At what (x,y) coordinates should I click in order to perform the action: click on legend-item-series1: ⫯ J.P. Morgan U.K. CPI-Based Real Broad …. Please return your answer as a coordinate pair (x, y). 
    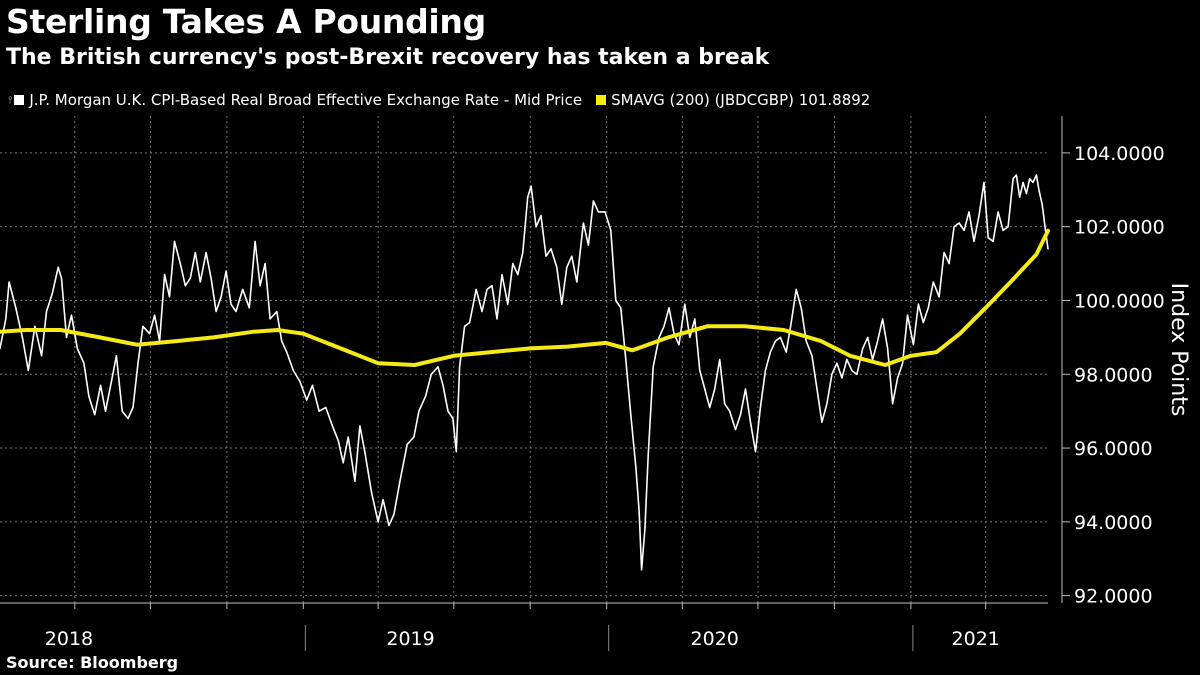
    Looking at the image, I should click on (295, 100).